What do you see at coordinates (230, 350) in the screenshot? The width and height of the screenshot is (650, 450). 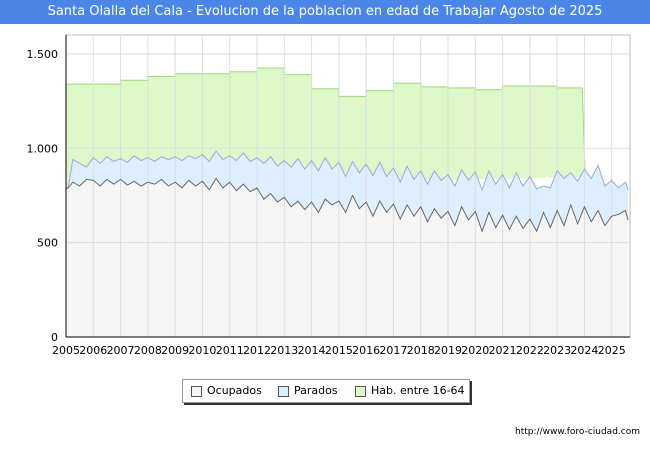 I see `x-tick-label-2011: 2011` at bounding box center [230, 350].